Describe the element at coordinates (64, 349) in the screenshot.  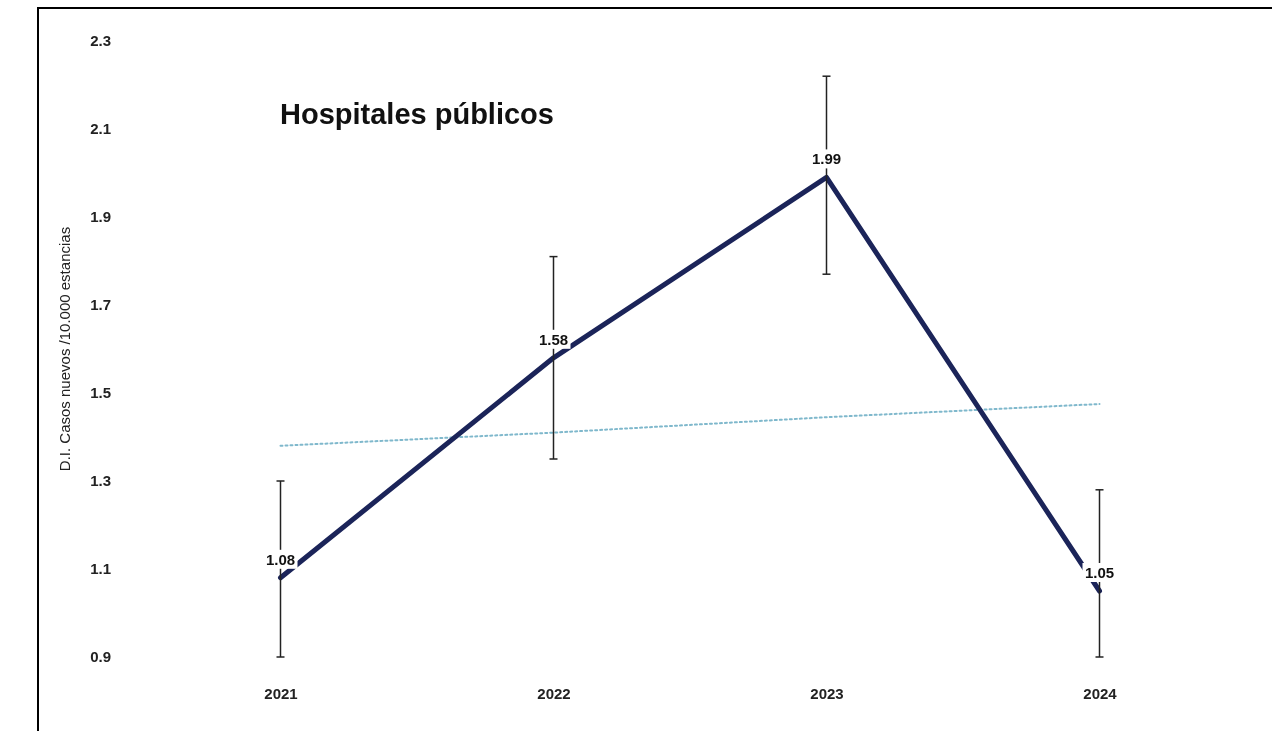
I see `y-axis-title: D.I. Casos nuevos /10.000 estancias` at that location.